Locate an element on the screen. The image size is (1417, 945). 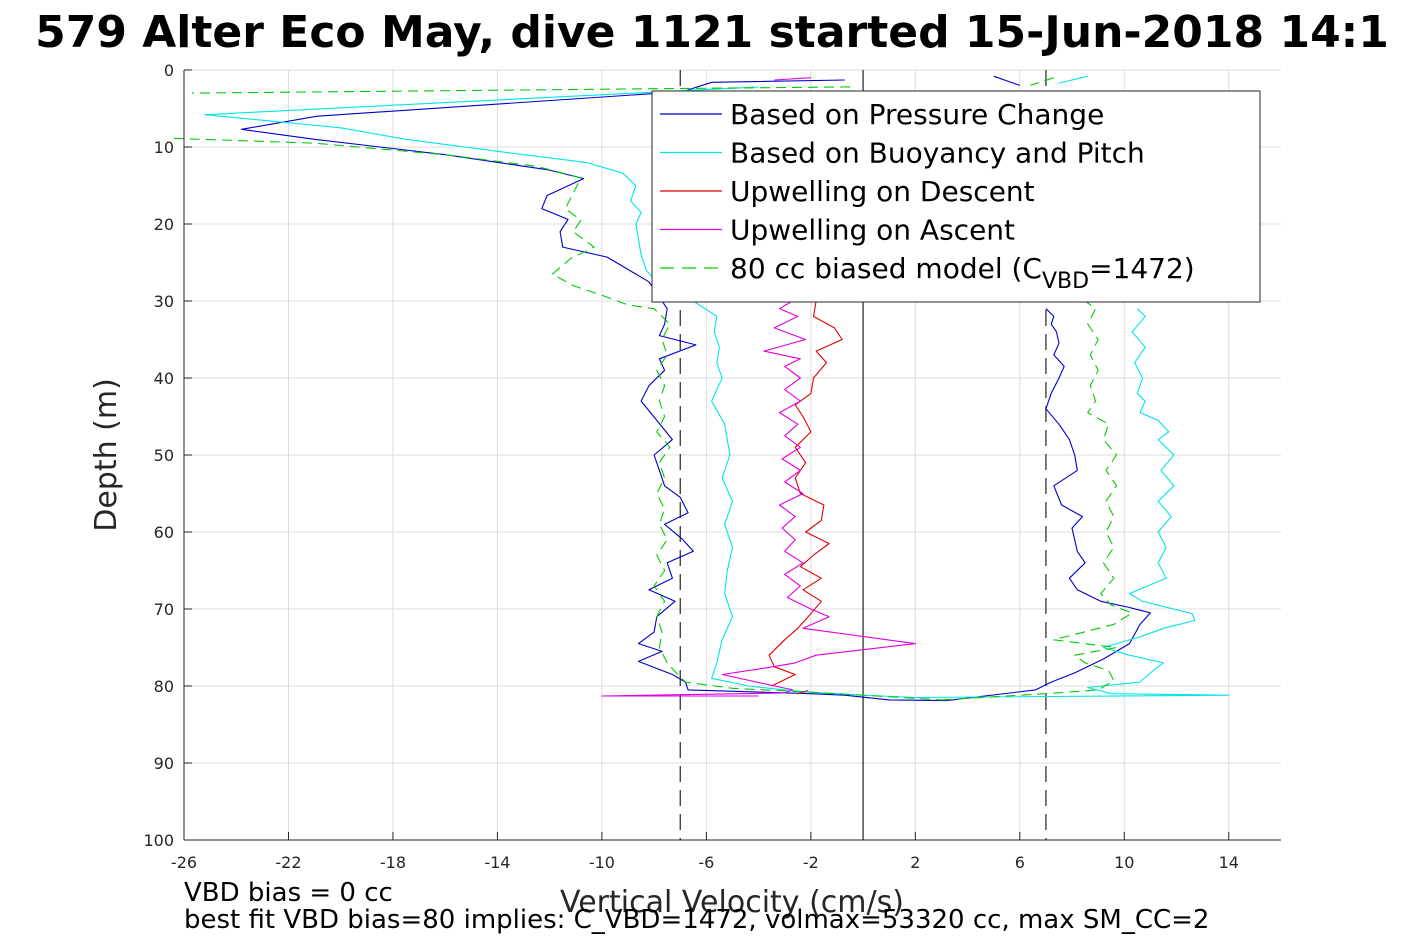
x-tick-label: -10 is located at coordinates (602, 862).